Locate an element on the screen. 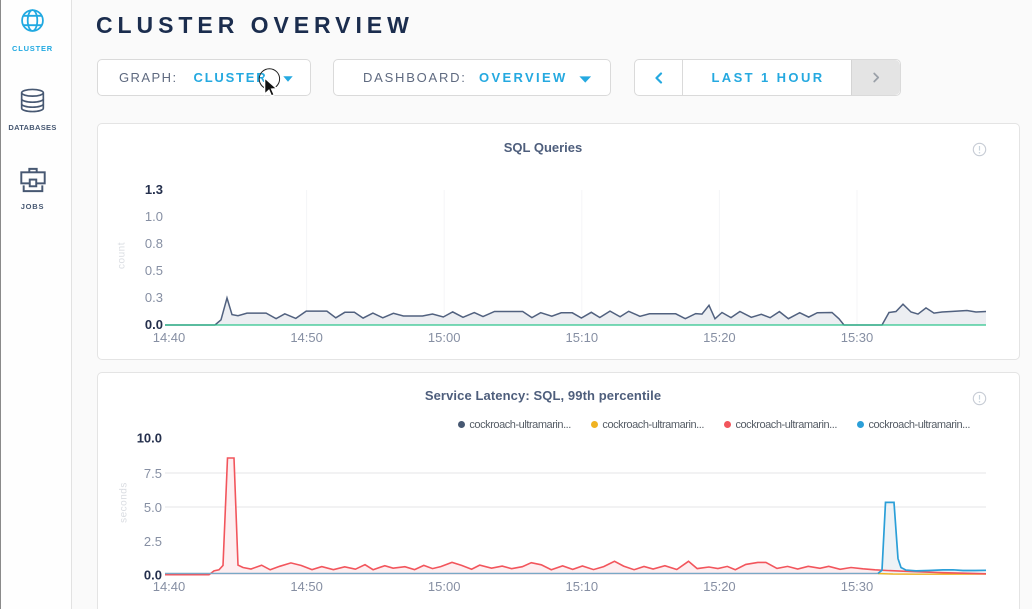 This screenshot has width=1032, height=609. svg-text: 7.5 is located at coordinates (153, 473).